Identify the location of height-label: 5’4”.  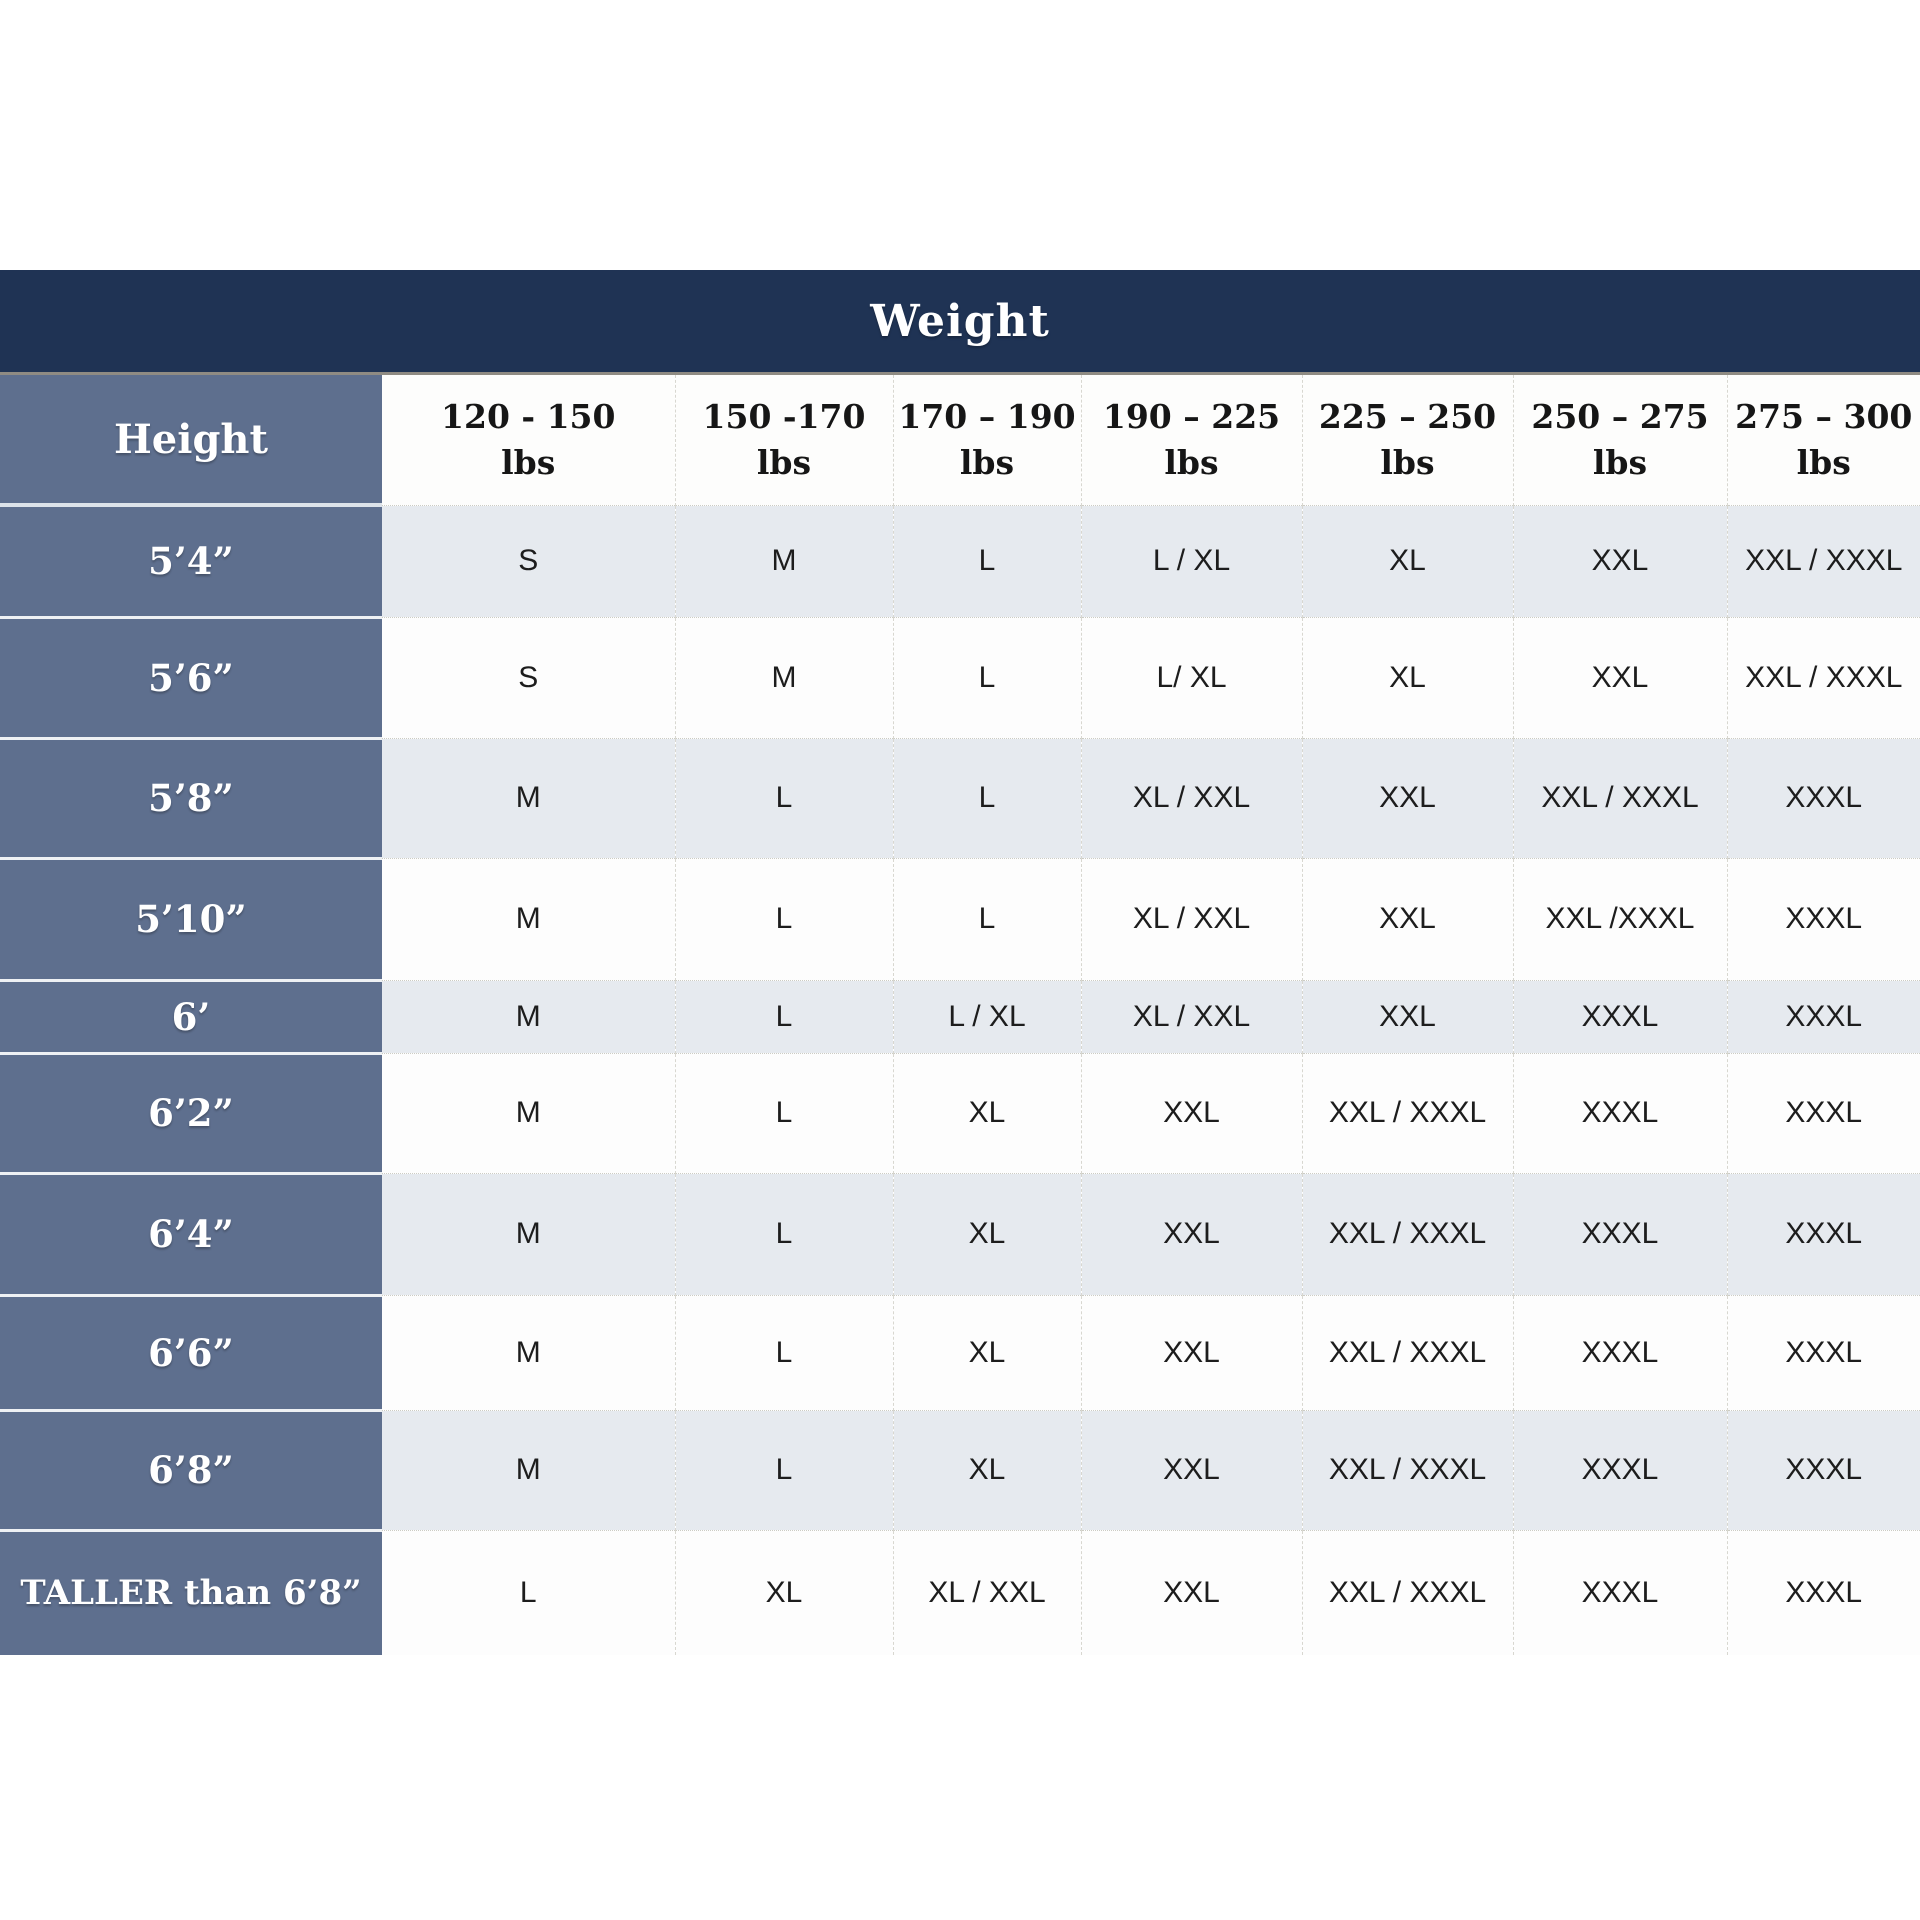
(191, 560).